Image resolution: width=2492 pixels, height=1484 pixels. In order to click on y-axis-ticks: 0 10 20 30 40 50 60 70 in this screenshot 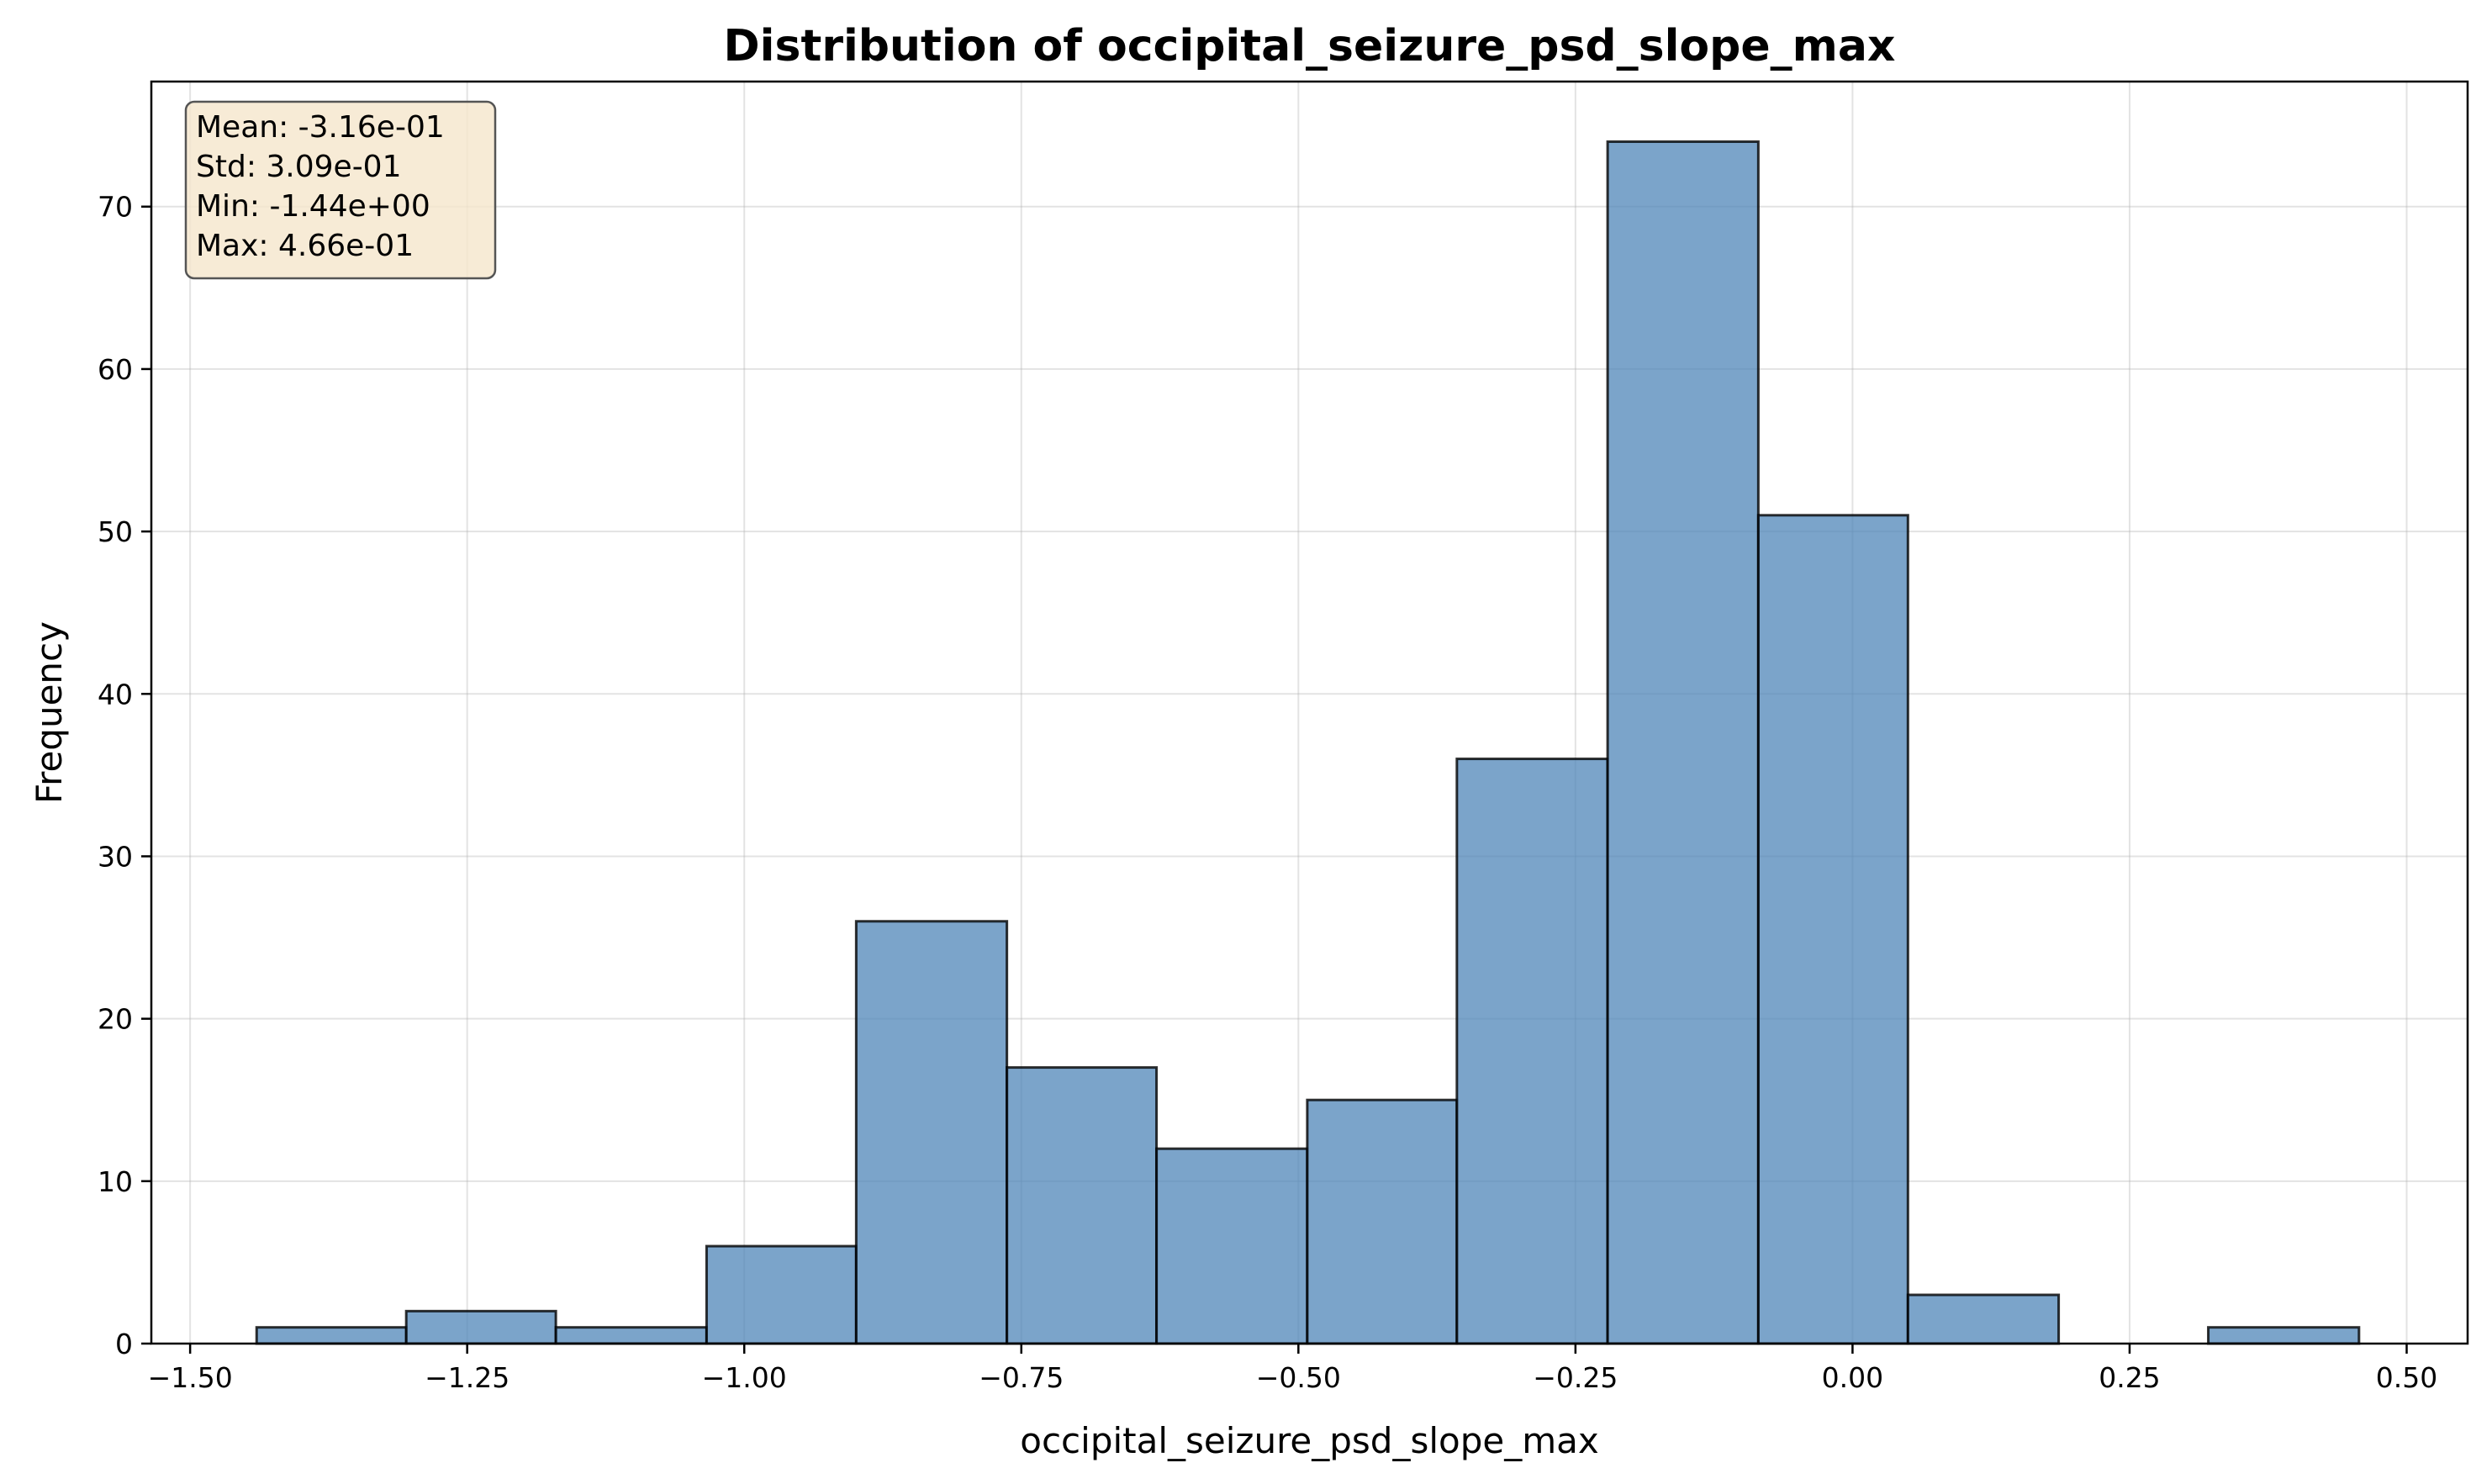, I will do `click(125, 775)`.